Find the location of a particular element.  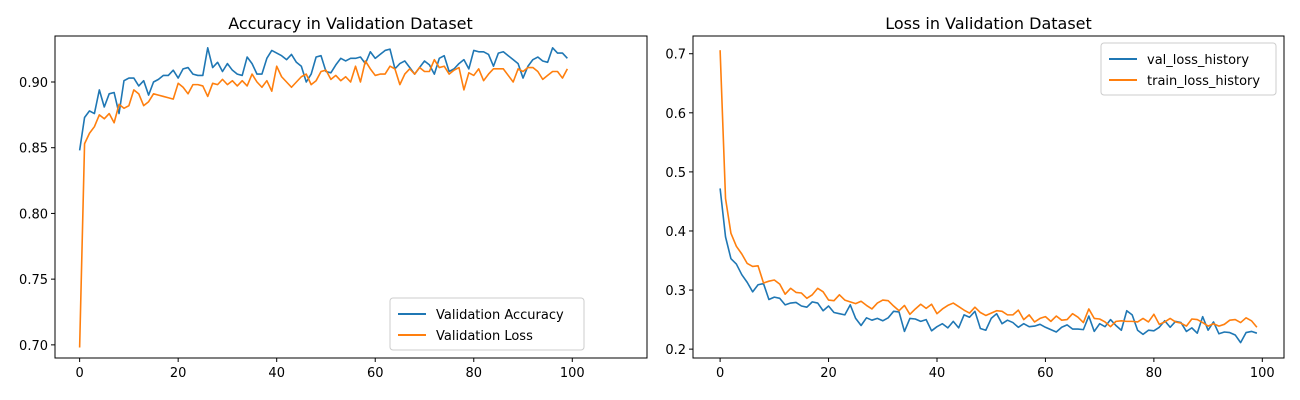

legend: val_loss_history train_loss_history is located at coordinates (1188, 69).